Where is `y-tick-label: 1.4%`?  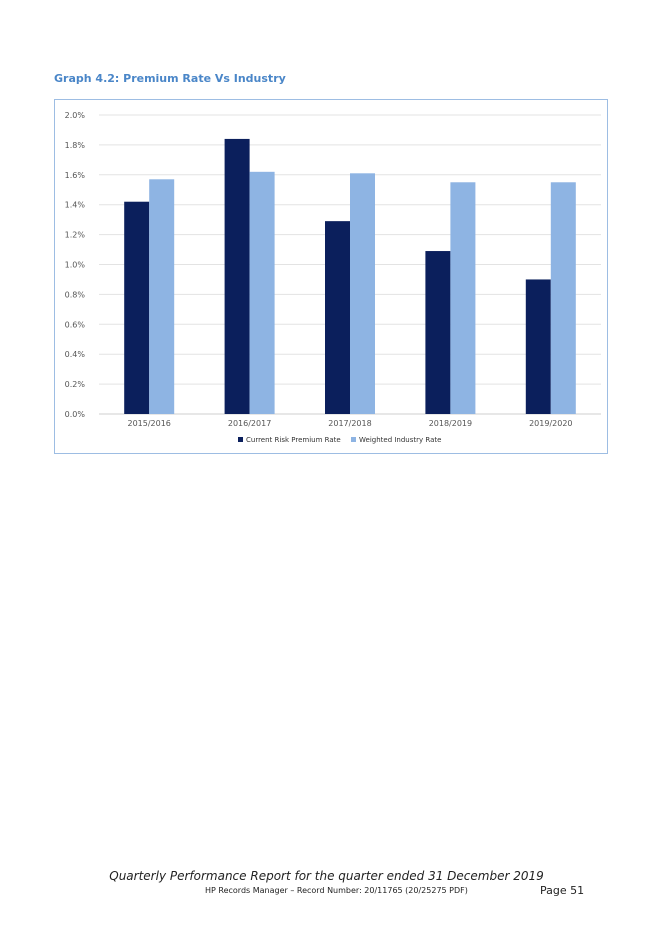 y-tick-label: 1.4% is located at coordinates (75, 205).